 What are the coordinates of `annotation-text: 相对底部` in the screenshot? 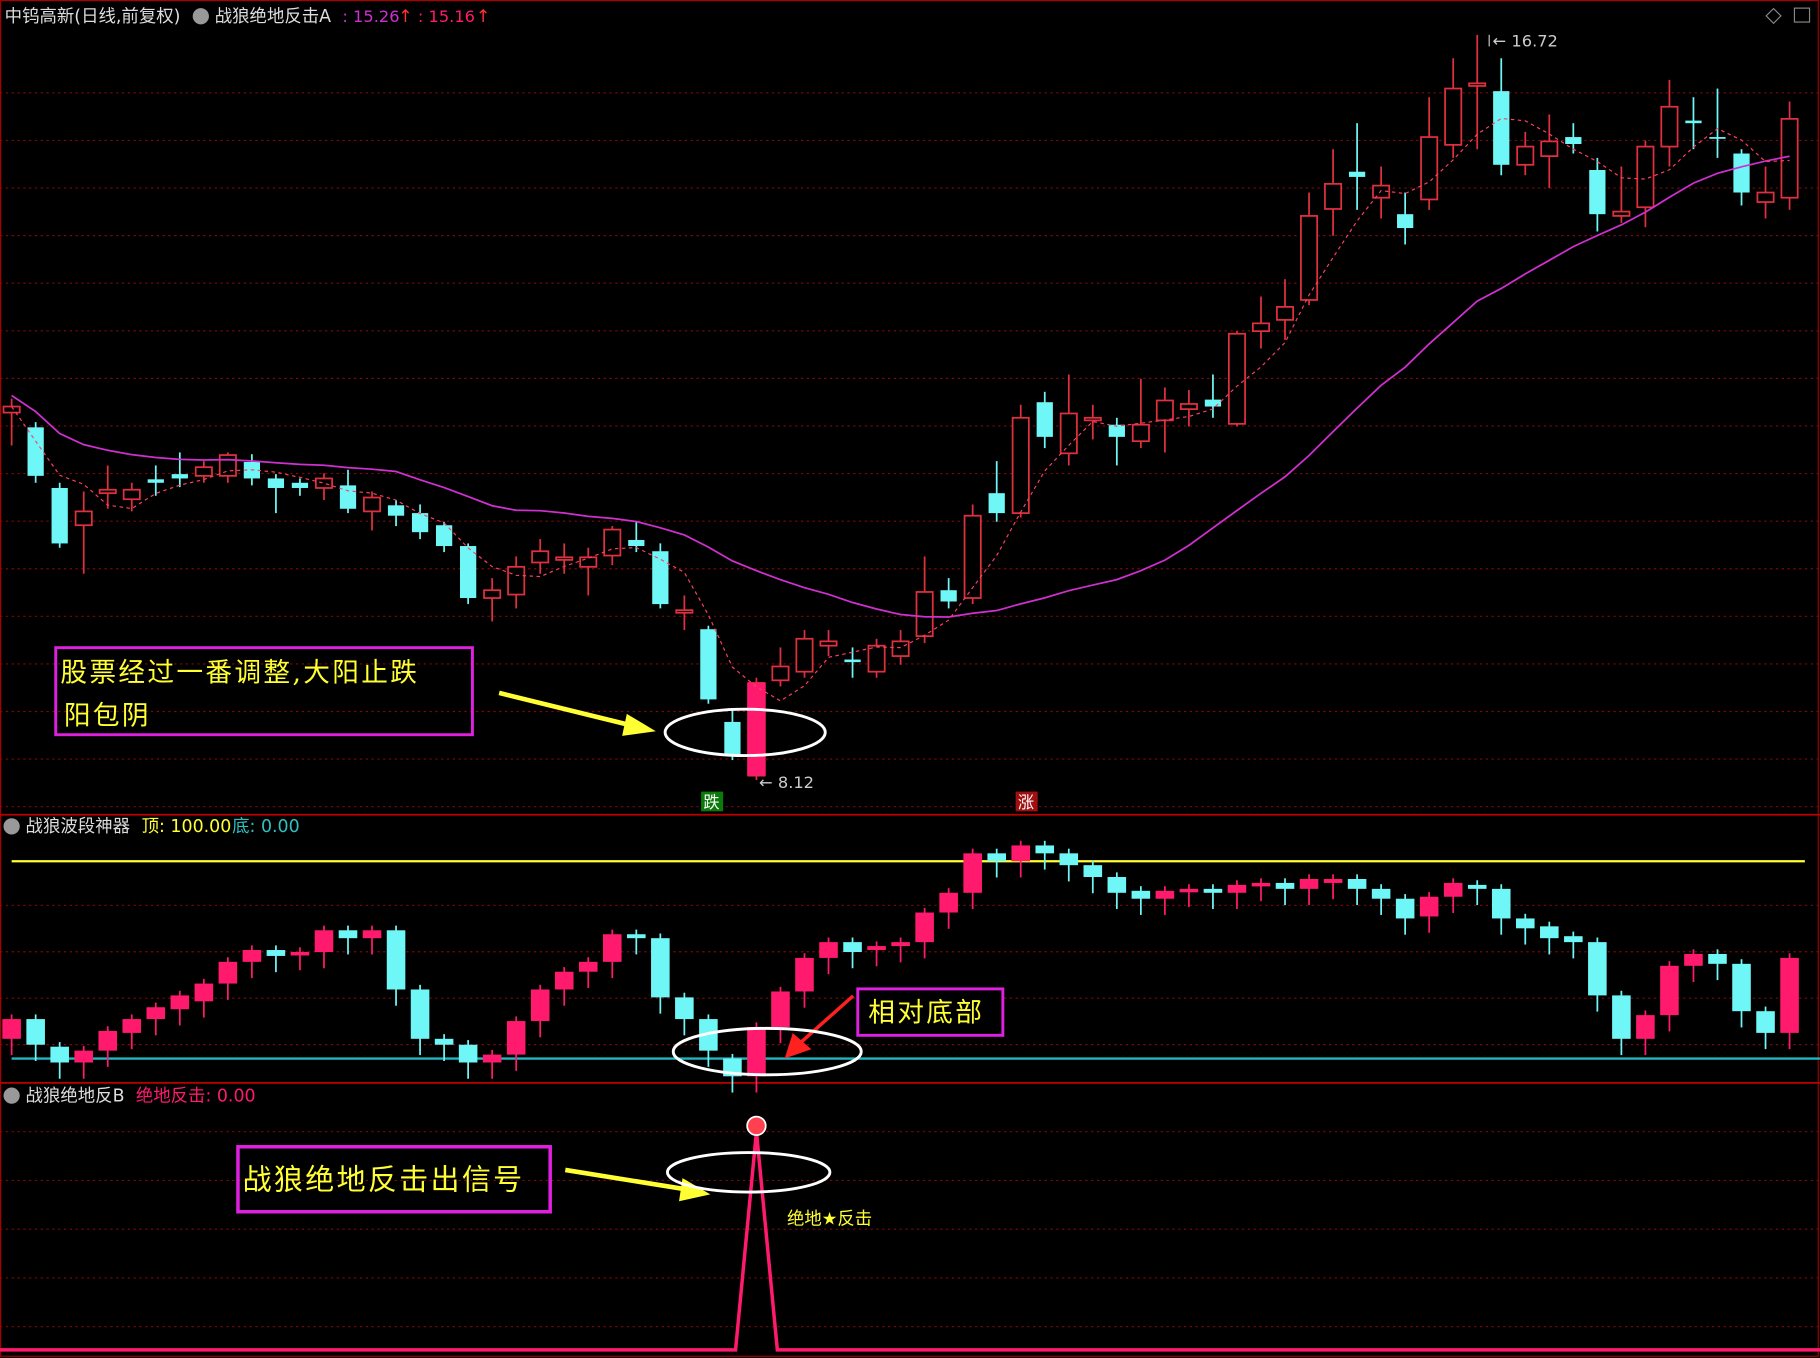 It's located at (926, 1012).